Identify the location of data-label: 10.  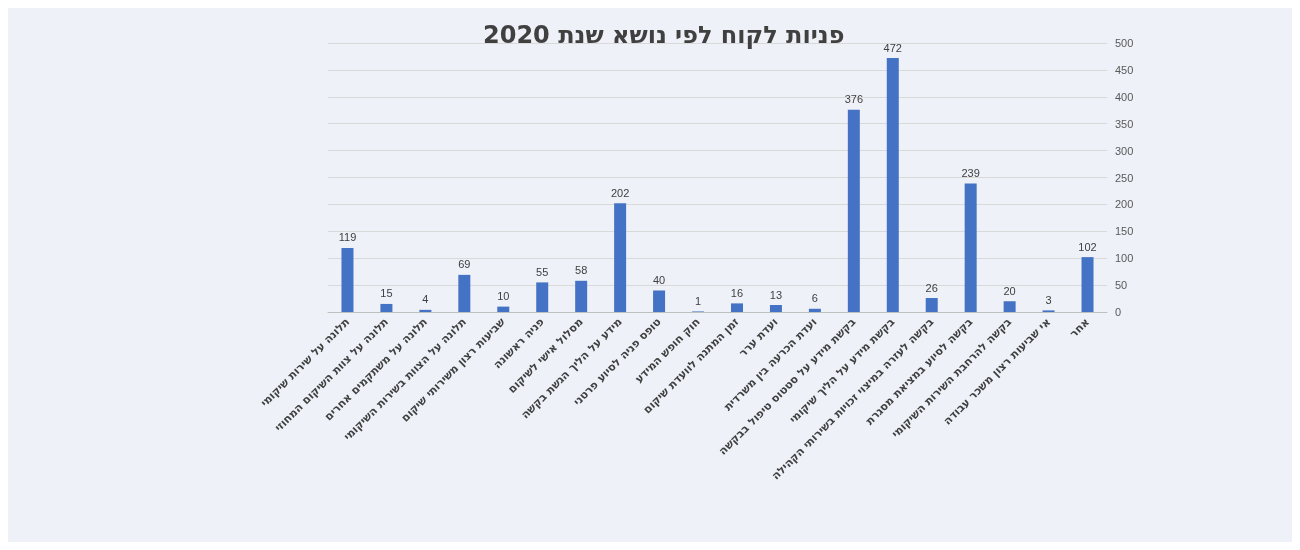
(503, 296).